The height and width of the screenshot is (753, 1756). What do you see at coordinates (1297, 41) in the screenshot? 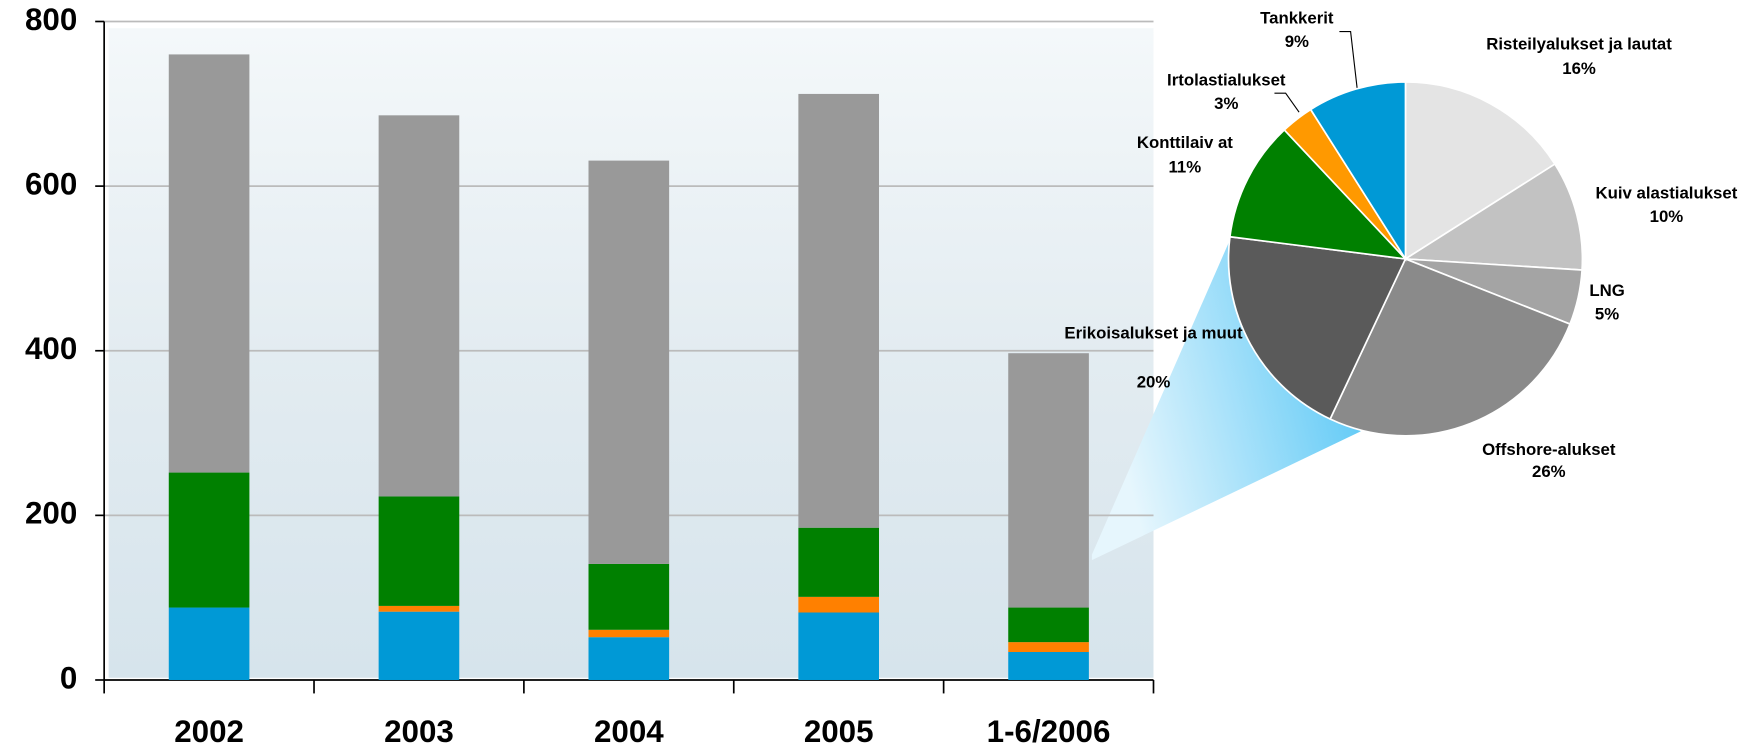
I see `pie-value-label: 9%` at bounding box center [1297, 41].